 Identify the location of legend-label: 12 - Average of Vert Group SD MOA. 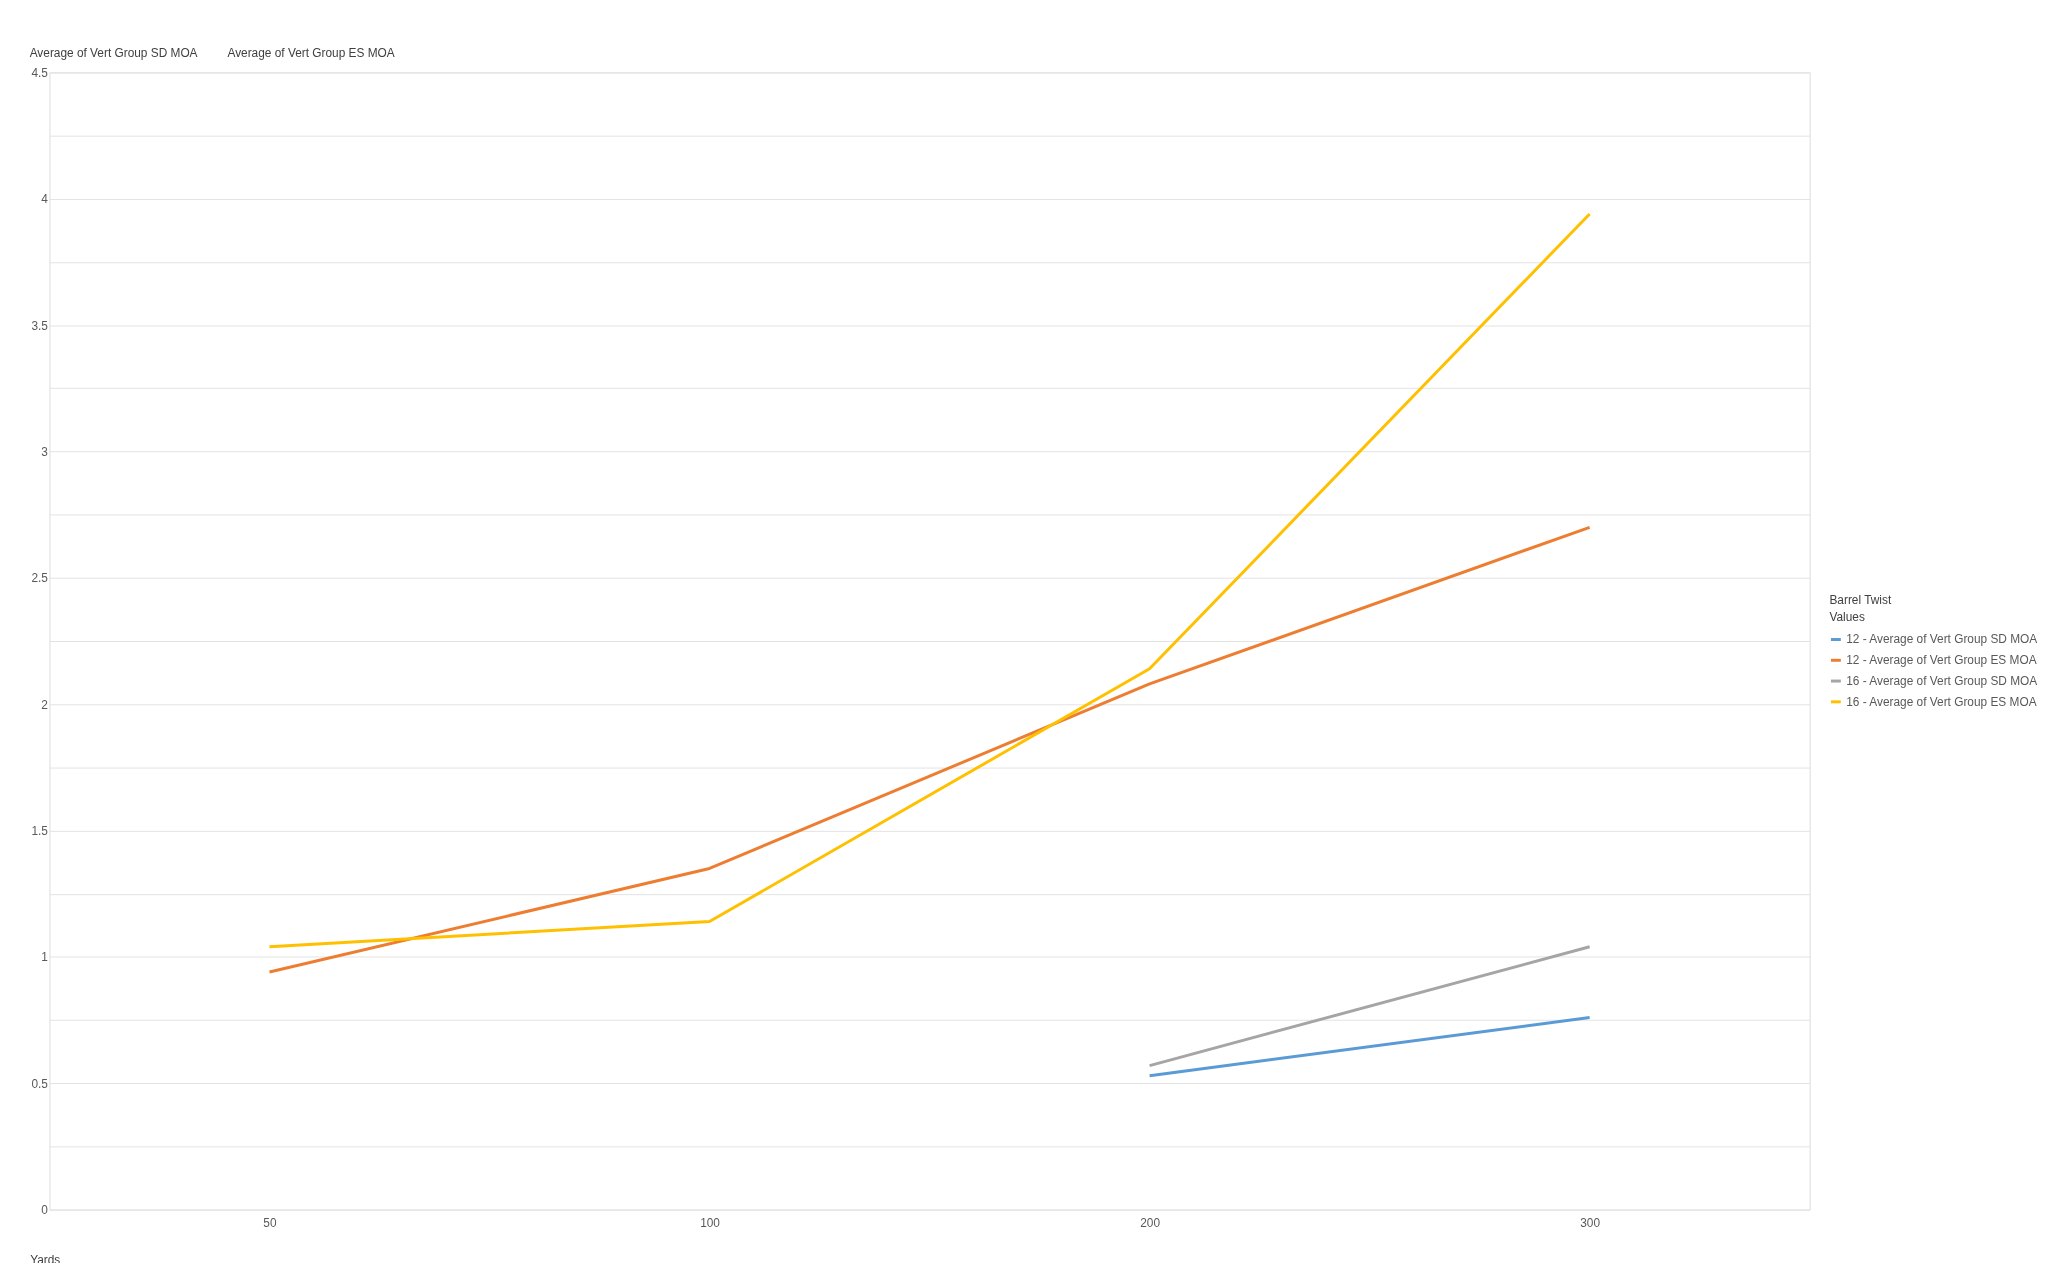
(1942, 639).